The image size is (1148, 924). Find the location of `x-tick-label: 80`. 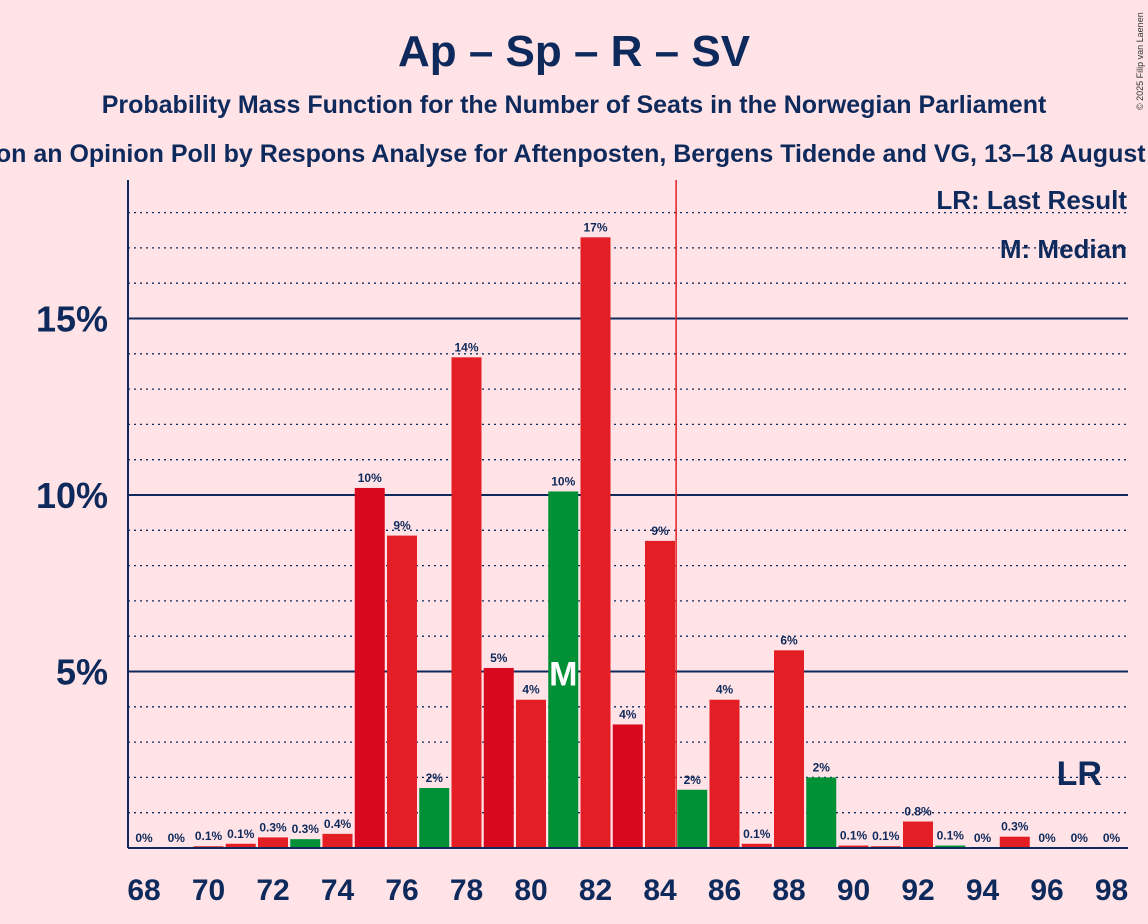

x-tick-label: 80 is located at coordinates (530, 890).